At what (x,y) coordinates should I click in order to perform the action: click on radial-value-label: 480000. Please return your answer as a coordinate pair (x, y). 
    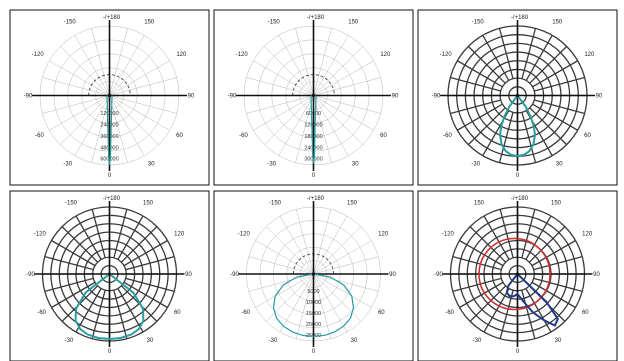
    Looking at the image, I should click on (109, 148).